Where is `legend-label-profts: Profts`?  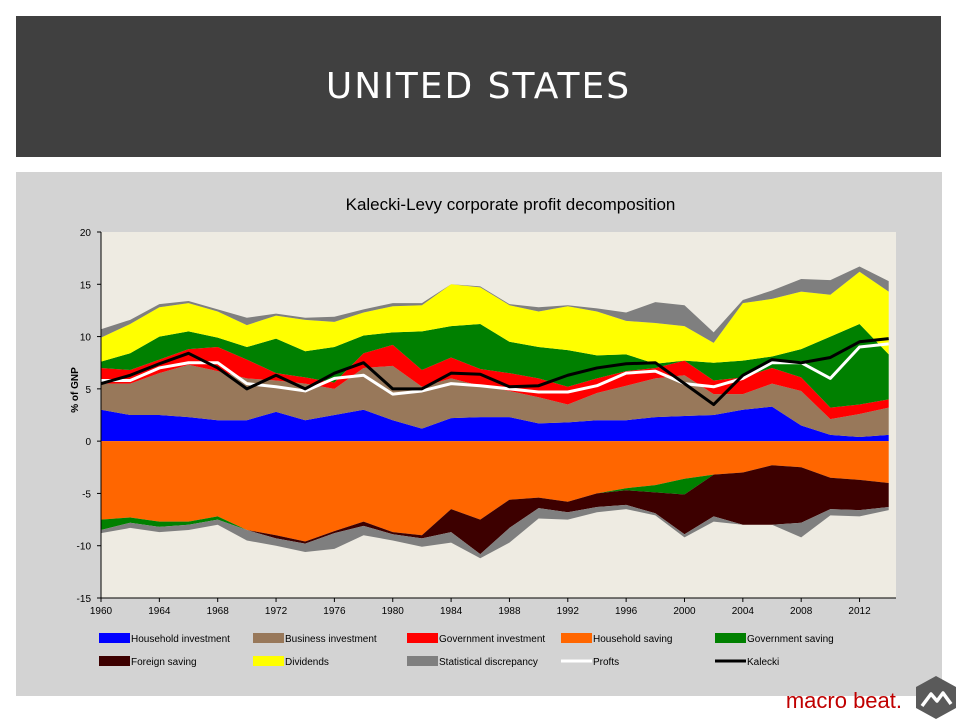
legend-label-profts: Profts is located at coordinates (606, 662).